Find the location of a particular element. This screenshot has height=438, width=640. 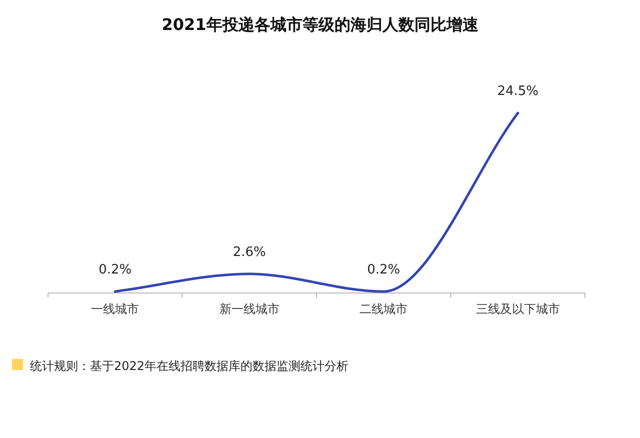

text: 统计规则：基于2022年在线招聘数据库的数据监测统计分析 is located at coordinates (189, 366).